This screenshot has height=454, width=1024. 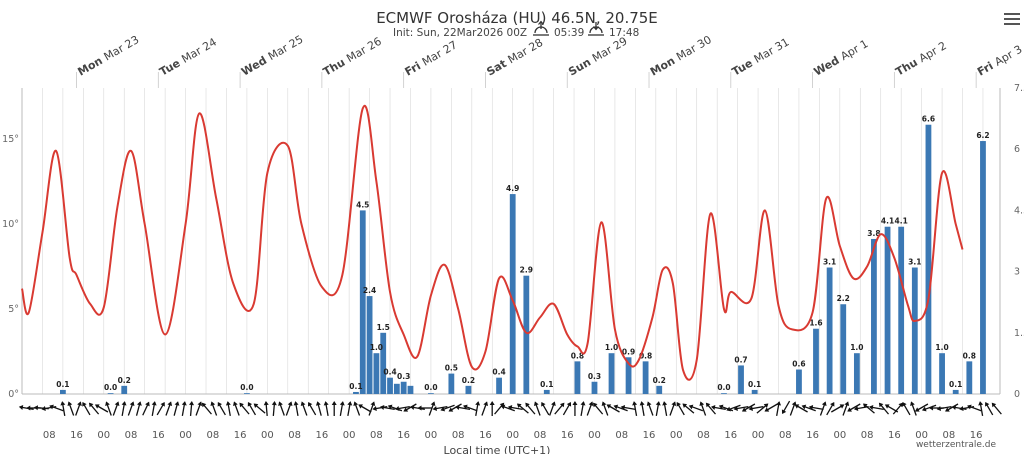 What do you see at coordinates (1019, 88) in the screenshot?
I see `right-axis-tick: 7.5` at bounding box center [1019, 88].